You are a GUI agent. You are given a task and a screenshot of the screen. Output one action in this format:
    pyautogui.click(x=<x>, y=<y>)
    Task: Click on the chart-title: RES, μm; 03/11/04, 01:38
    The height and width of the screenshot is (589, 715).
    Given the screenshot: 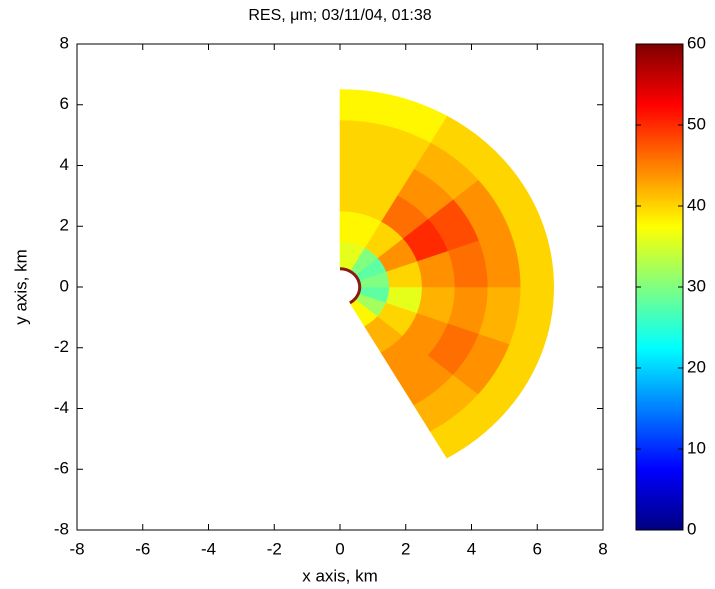 What is the action you would take?
    pyautogui.click(x=339, y=15)
    